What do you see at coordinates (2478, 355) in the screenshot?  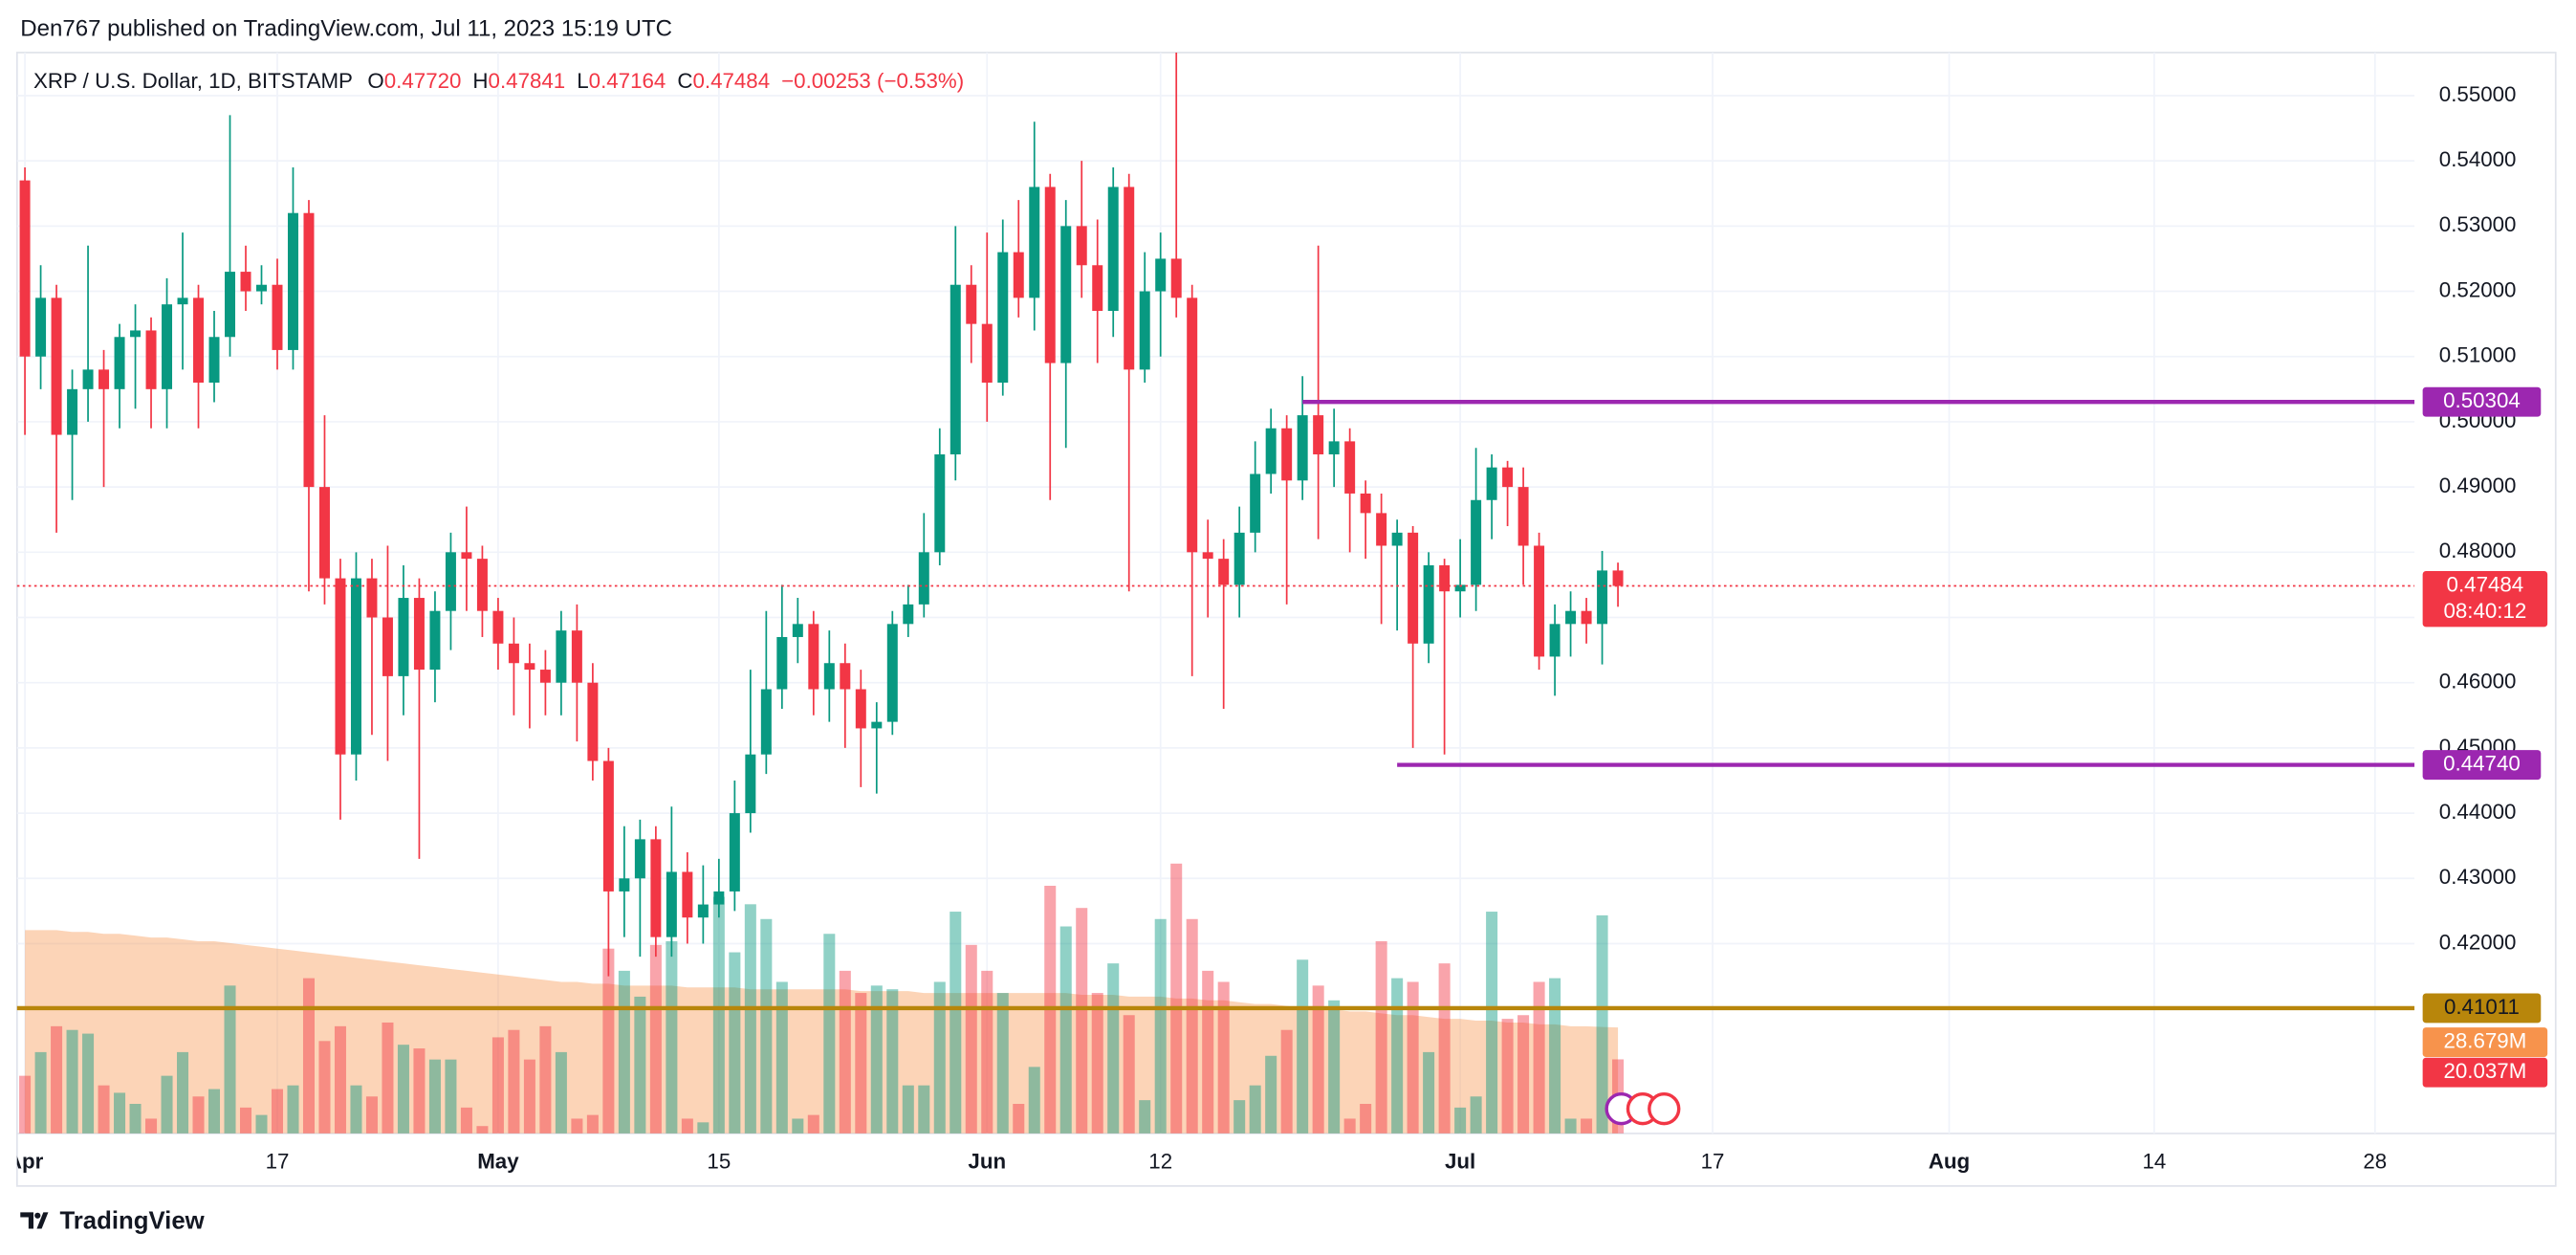 I see `y-tick-label: 0.51000` at bounding box center [2478, 355].